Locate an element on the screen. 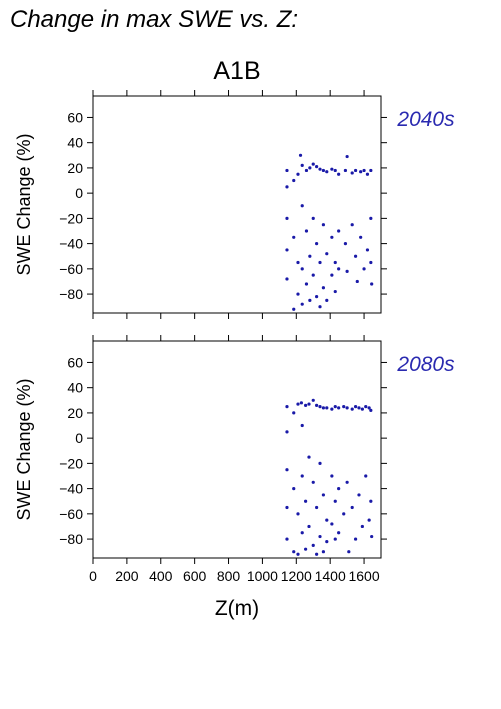 Image resolution: width=501 pixels, height=709 pixels. y-tick-label: −20 is located at coordinates (71, 463).